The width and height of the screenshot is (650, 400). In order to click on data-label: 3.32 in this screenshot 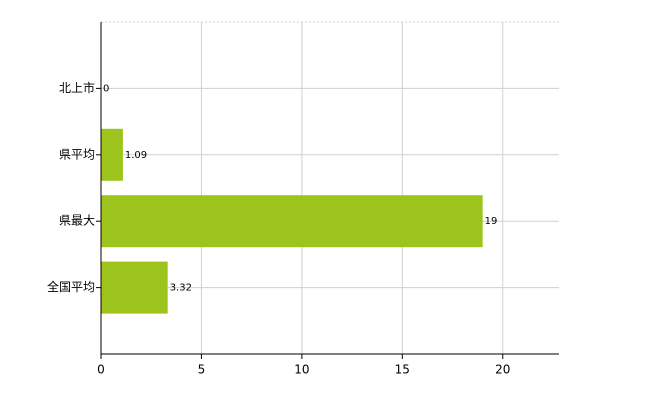, I will do `click(181, 288)`.